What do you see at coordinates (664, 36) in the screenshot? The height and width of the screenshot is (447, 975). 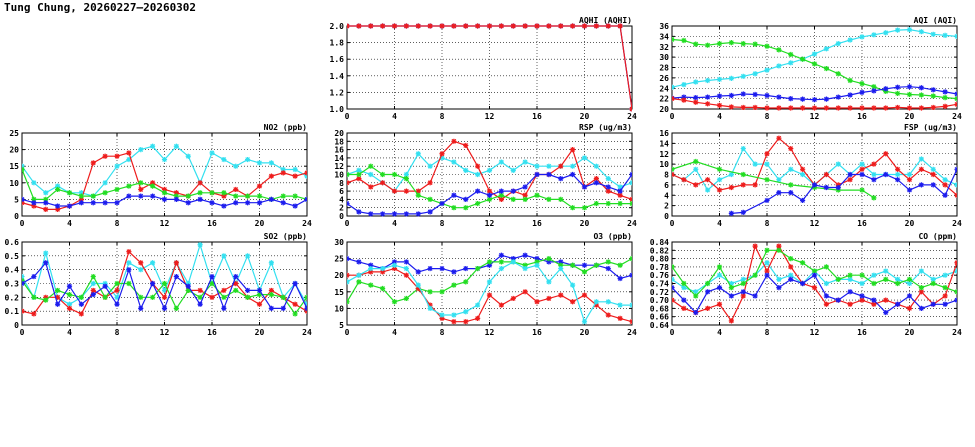 I see `aqi-ytick-label: 34` at bounding box center [664, 36].